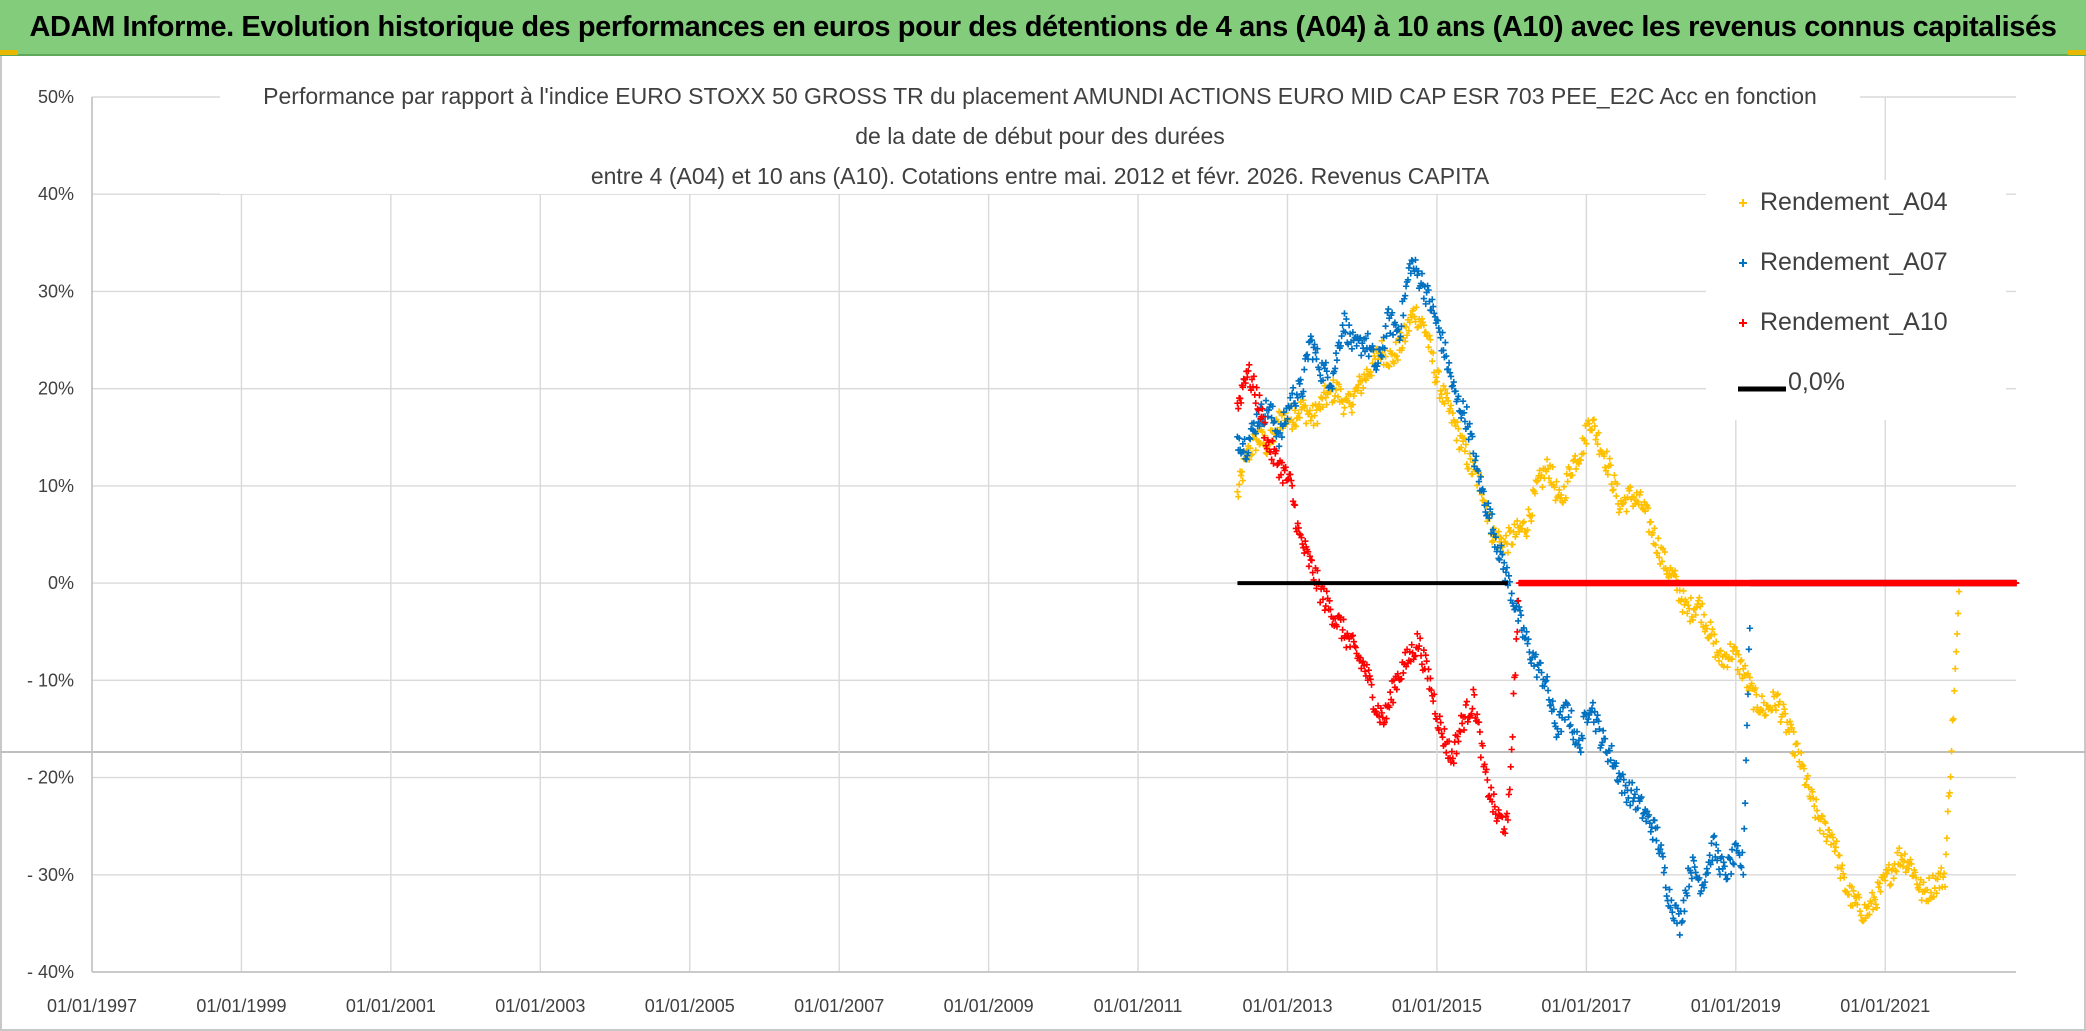  What do you see at coordinates (690, 1006) in the screenshot?
I see `x-tick-label: 01/01/2005` at bounding box center [690, 1006].